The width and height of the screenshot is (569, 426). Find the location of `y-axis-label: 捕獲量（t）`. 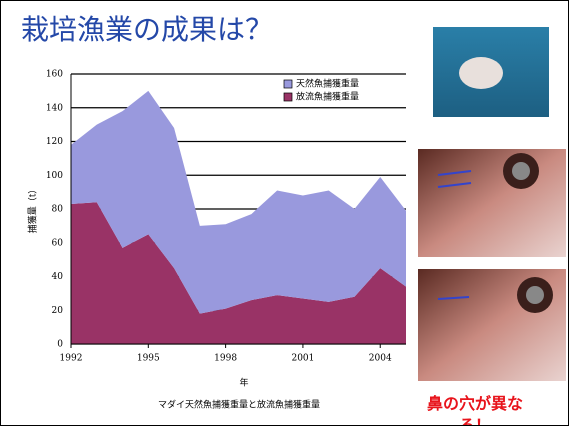

y-axis-label: 捕獲量（t） is located at coordinates (33, 209).